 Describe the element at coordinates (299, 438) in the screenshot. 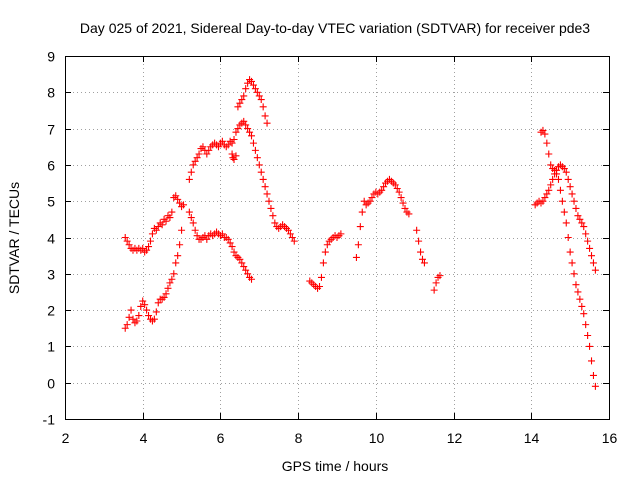

I see `x-tick-label: 8` at that location.